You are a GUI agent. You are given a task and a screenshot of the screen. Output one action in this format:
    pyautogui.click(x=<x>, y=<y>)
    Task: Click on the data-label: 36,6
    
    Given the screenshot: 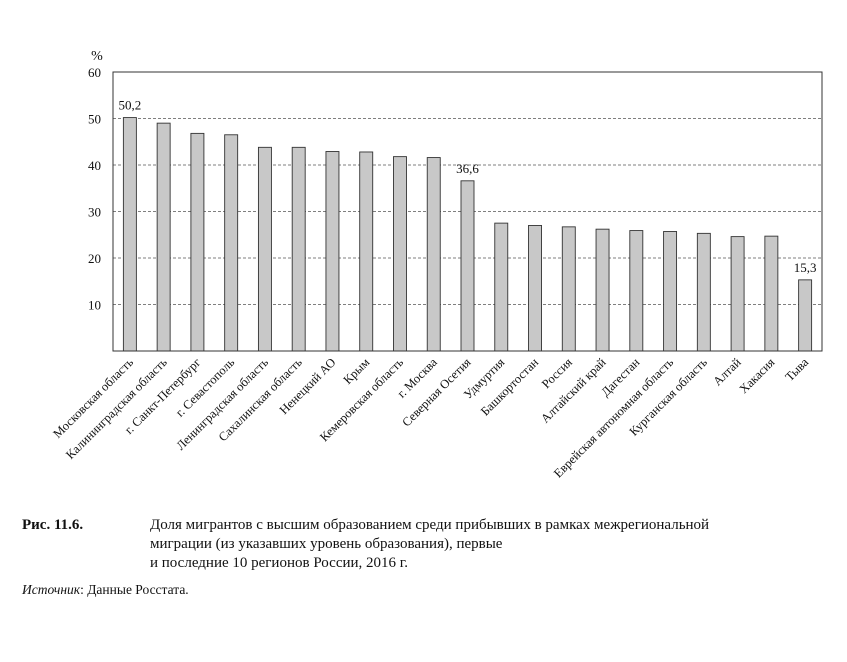 What is the action you would take?
    pyautogui.click(x=467, y=168)
    